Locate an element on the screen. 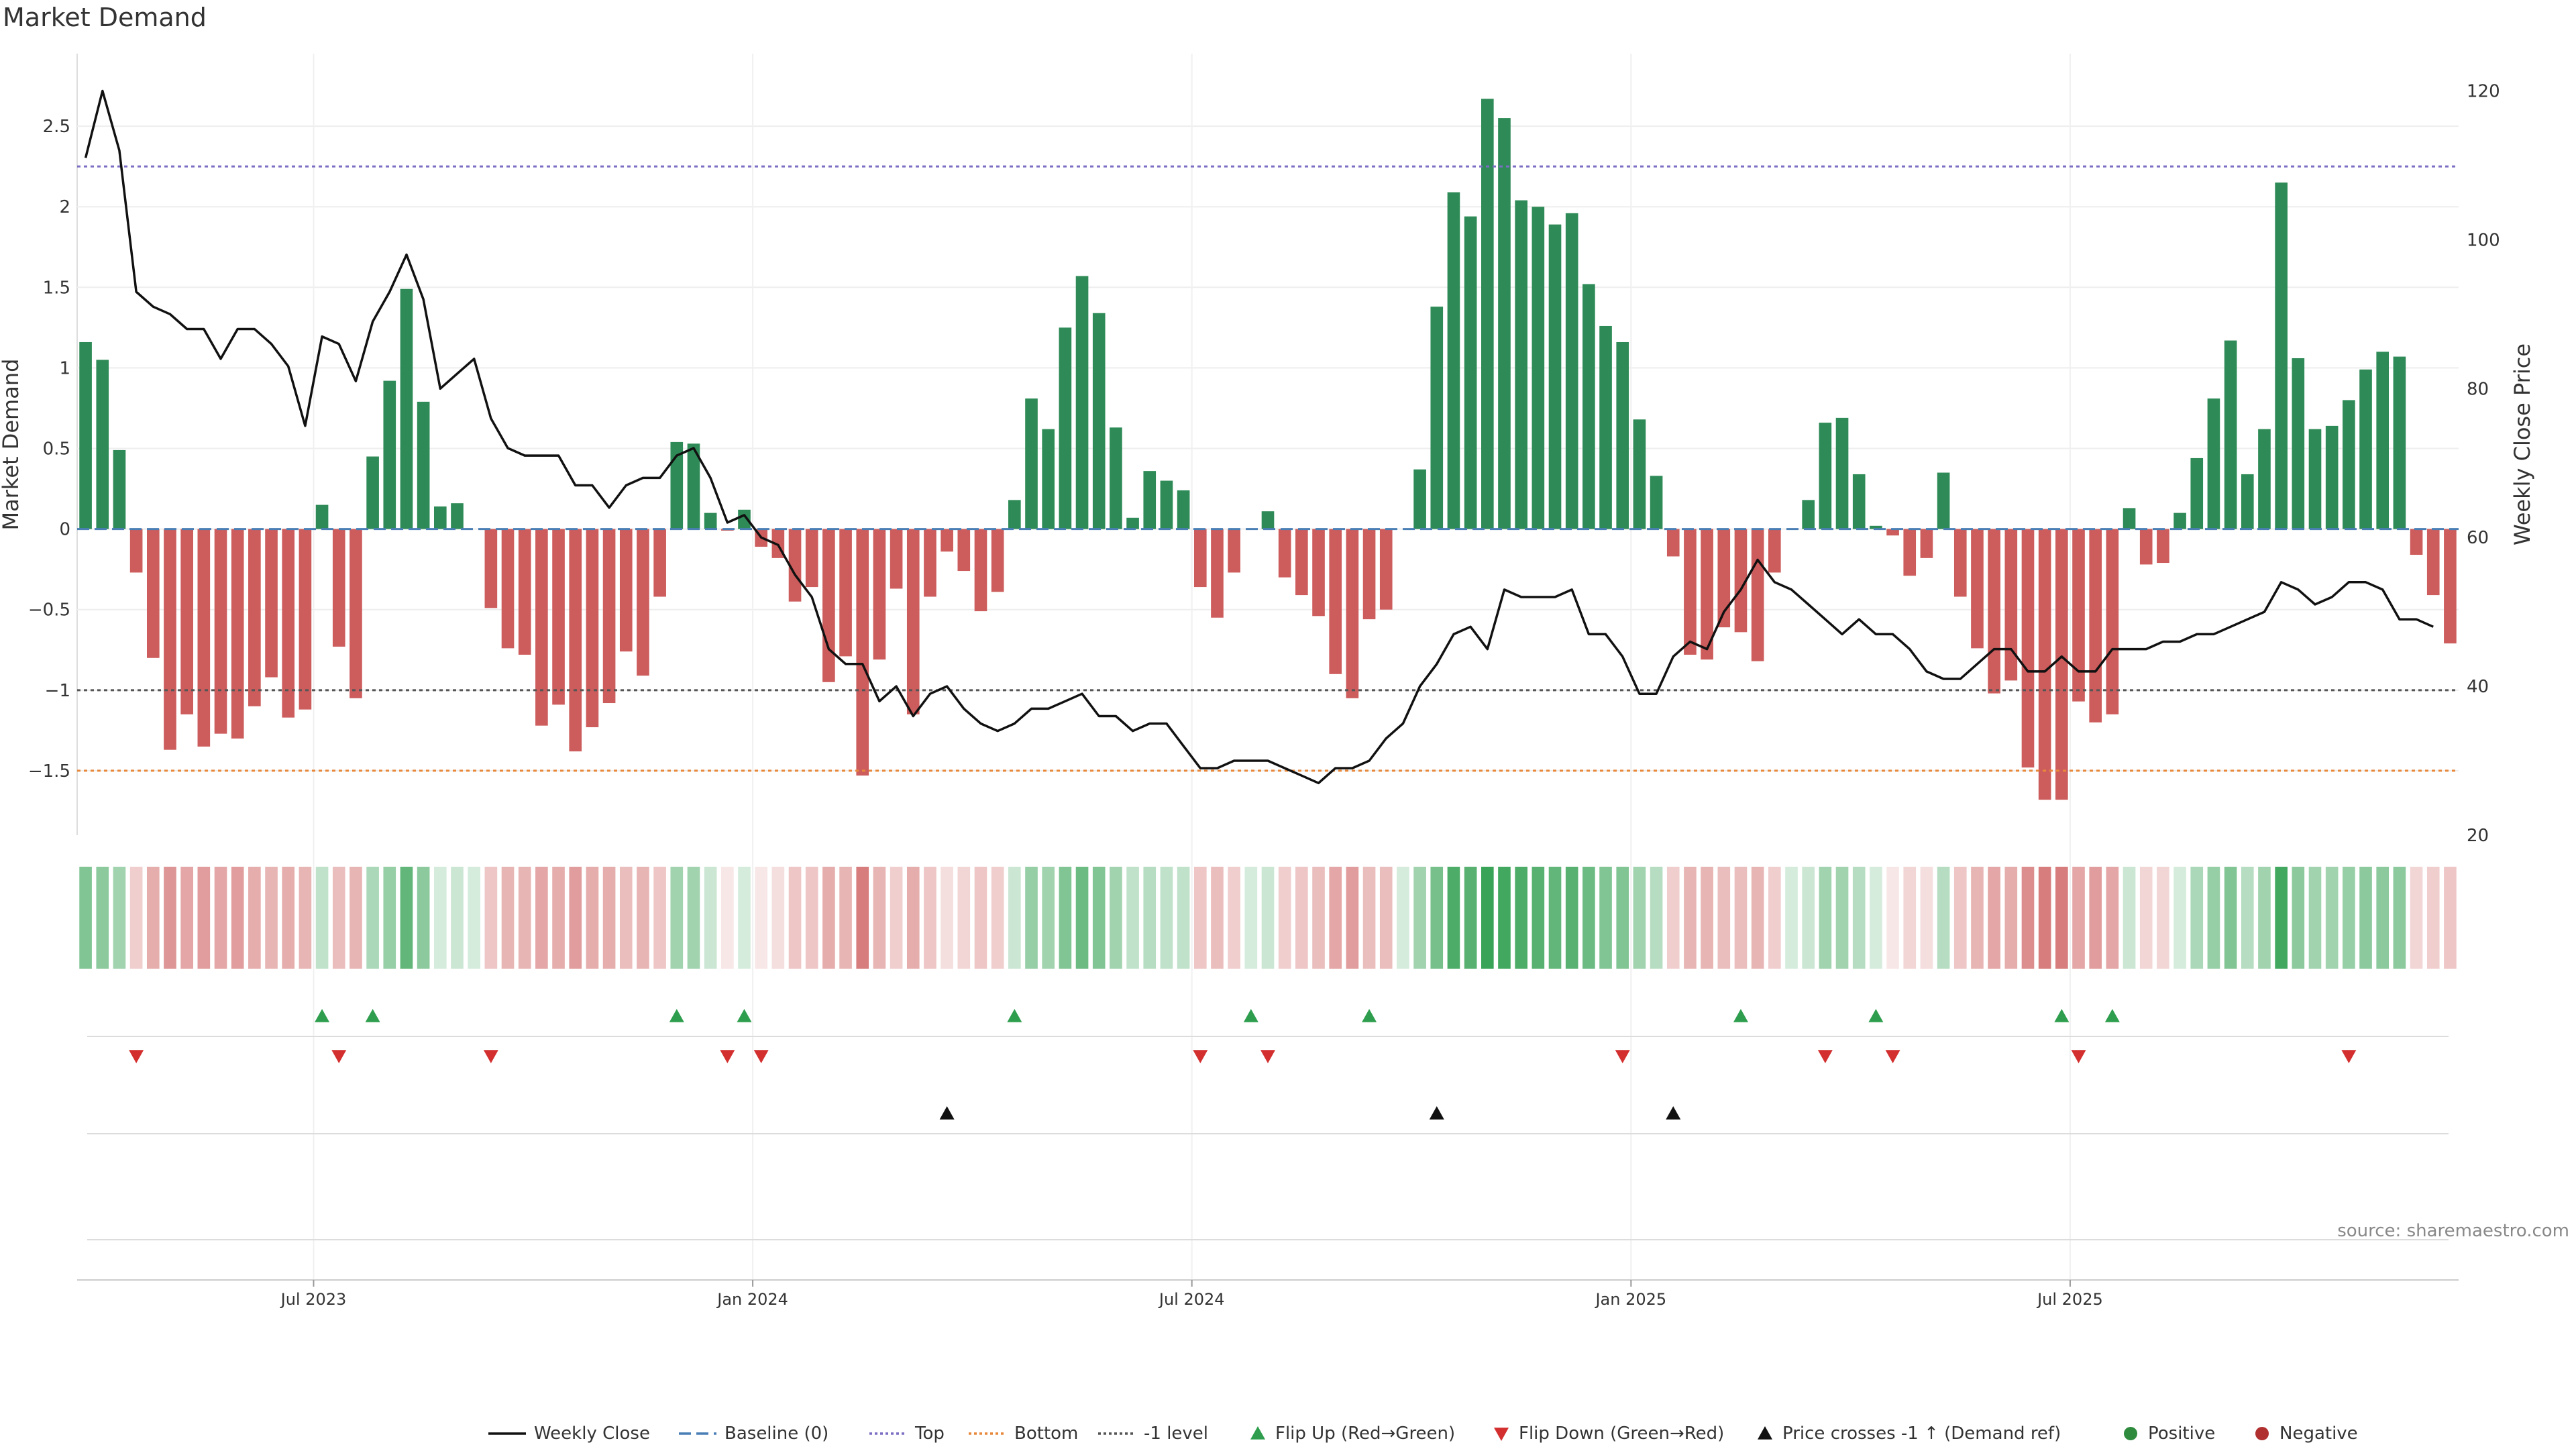  legend-label: -1 level is located at coordinates (1176, 1434).